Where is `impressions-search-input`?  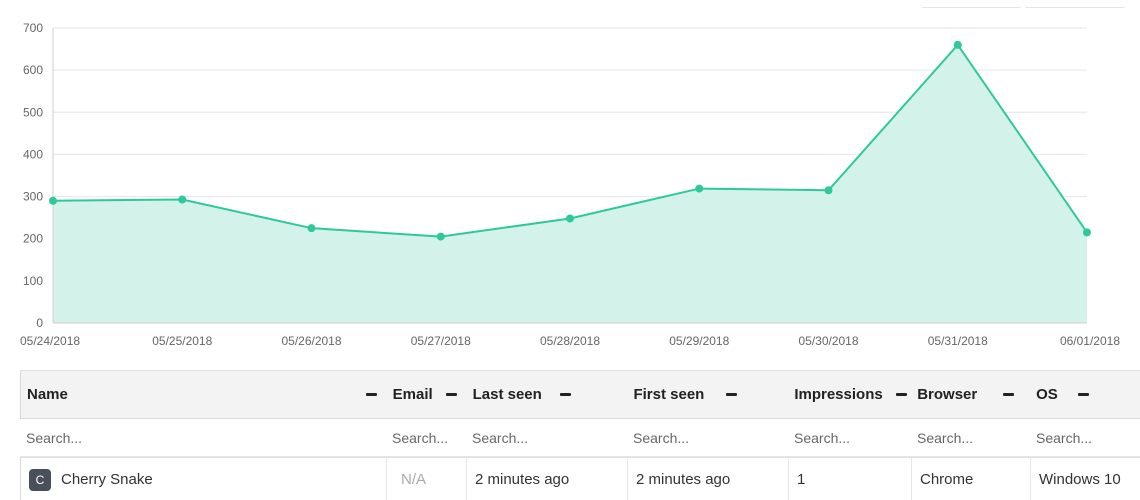
impressions-search-input is located at coordinates (849, 437).